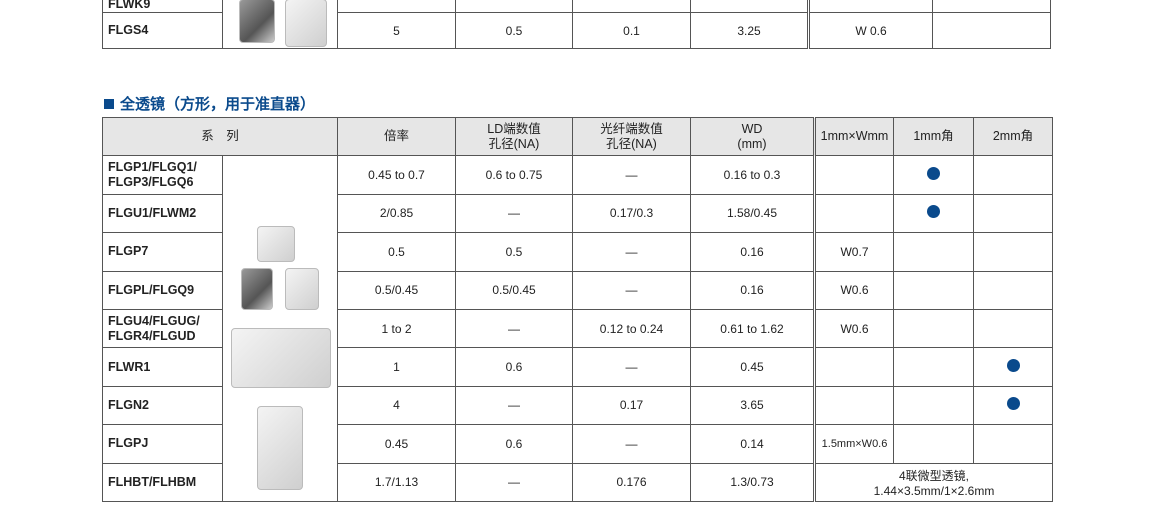  Describe the element at coordinates (854, 328) in the screenshot. I see `size-cell: W0.6` at that location.